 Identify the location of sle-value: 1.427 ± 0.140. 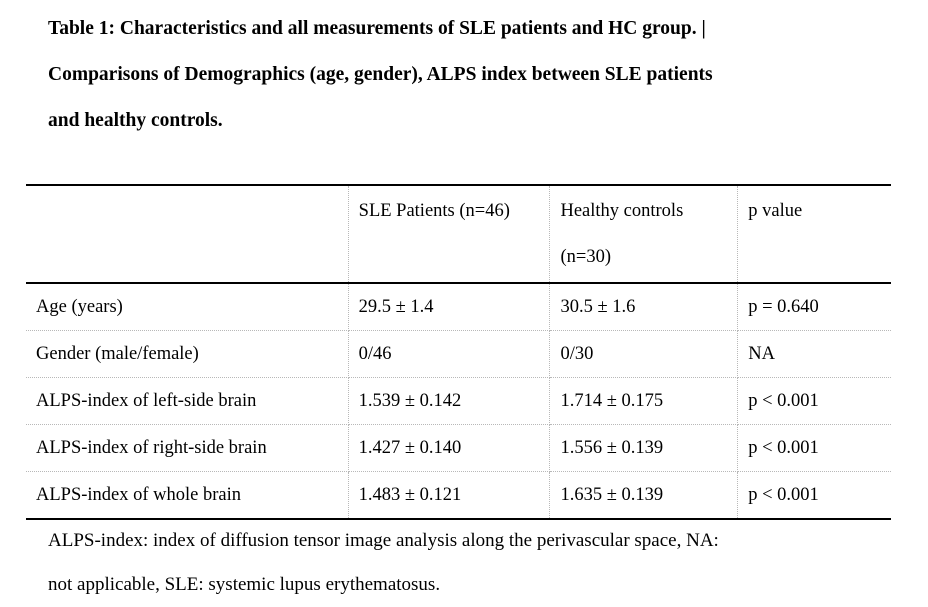
(449, 448).